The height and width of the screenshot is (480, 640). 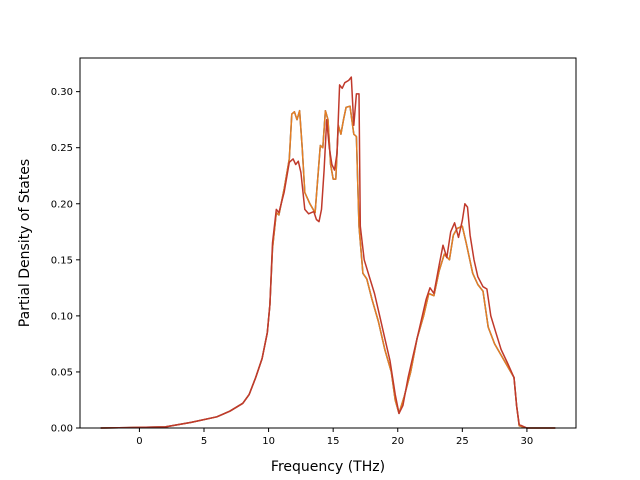 I want to click on x-tick-label: 30, so click(x=527, y=441).